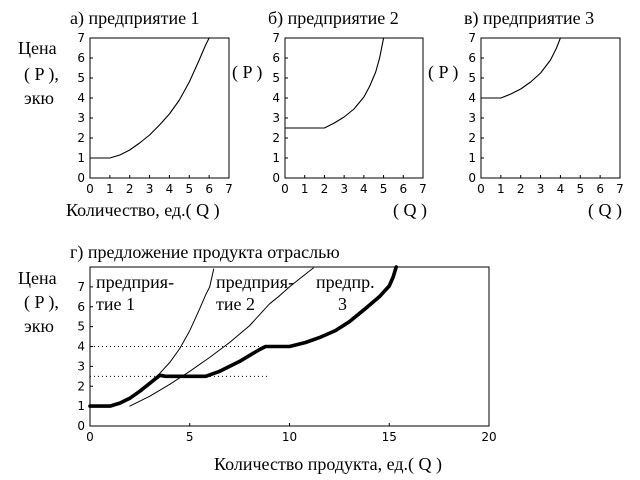 This screenshot has height=480, width=640. I want to click on panel-b-xlabel: ( Q ), so click(410, 210).